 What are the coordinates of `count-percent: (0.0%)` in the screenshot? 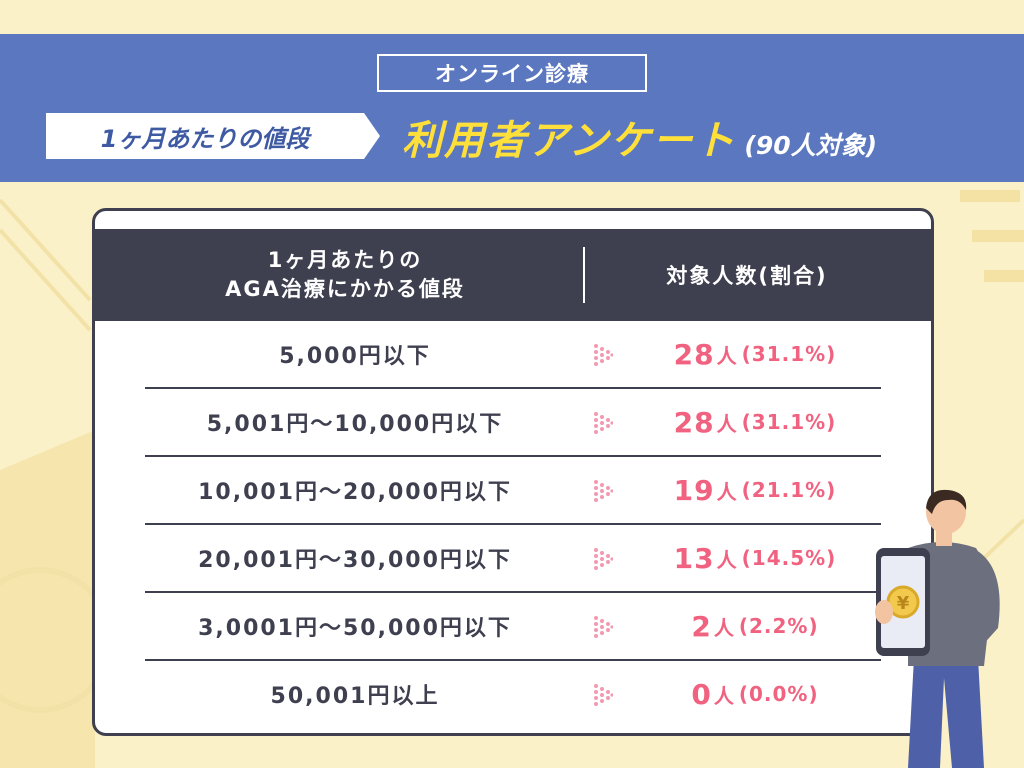 It's located at (778, 694).